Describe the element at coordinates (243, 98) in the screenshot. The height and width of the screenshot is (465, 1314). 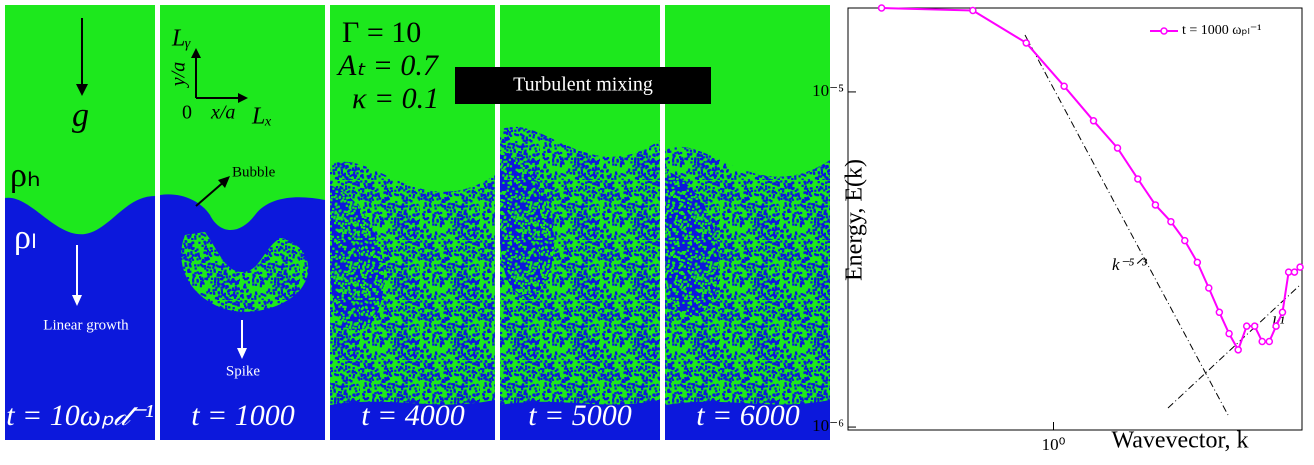
I see `axis-x-arrow-head` at that location.